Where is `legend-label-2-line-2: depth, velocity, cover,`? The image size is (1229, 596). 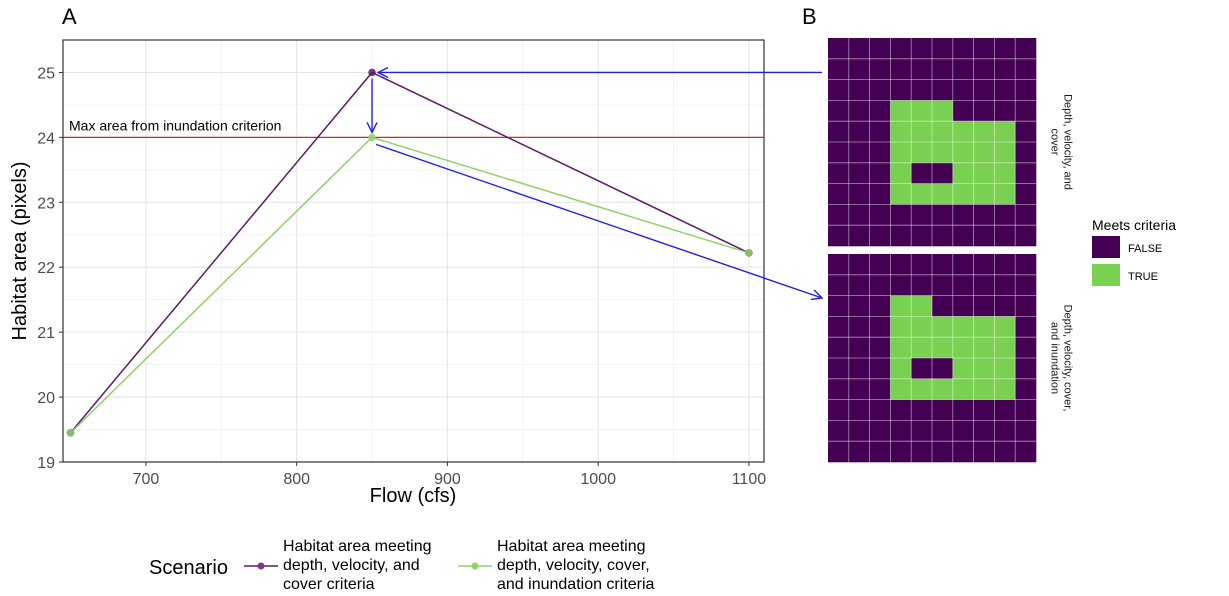
legend-label-2-line-2: depth, velocity, cover, is located at coordinates (573, 565).